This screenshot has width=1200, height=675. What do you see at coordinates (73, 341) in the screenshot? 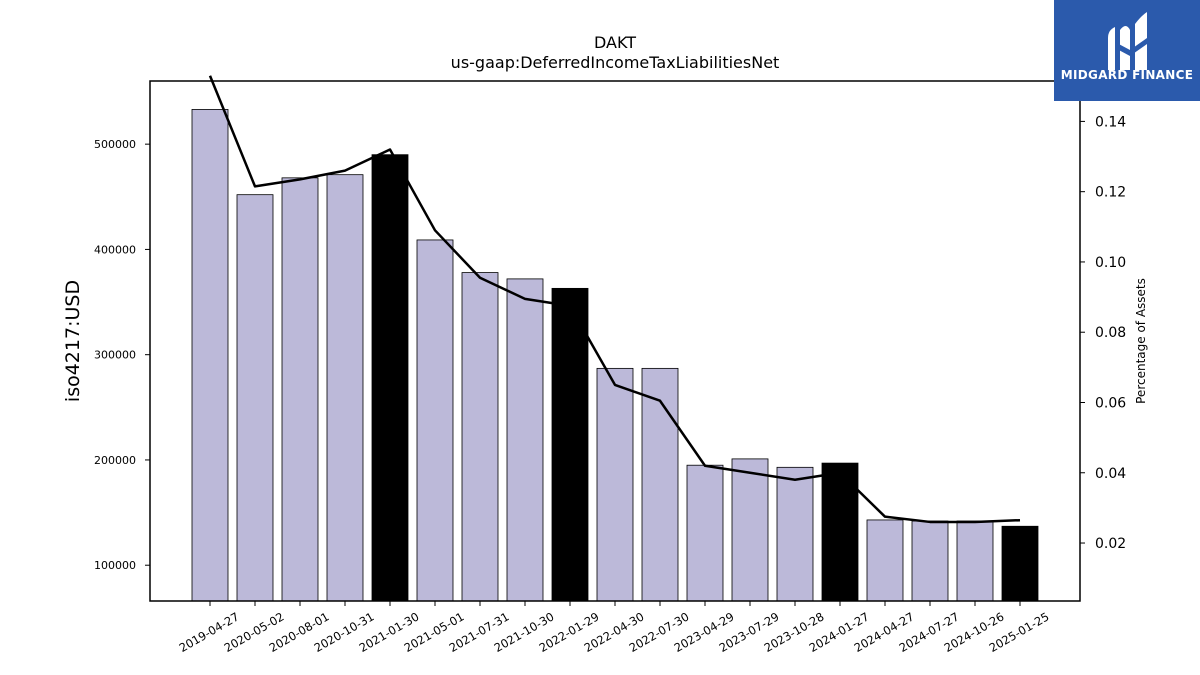
I see `y-axis-label: iso4217:USD` at bounding box center [73, 341].